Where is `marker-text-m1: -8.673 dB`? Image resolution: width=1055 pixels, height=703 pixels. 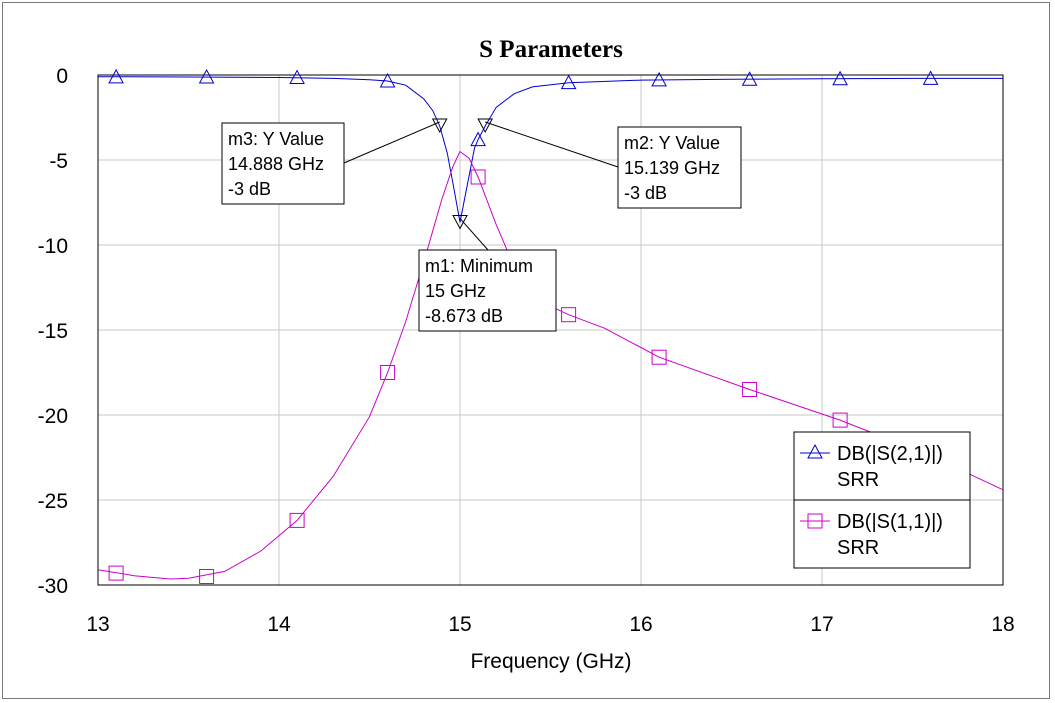
marker-text-m1: -8.673 dB is located at coordinates (464, 316).